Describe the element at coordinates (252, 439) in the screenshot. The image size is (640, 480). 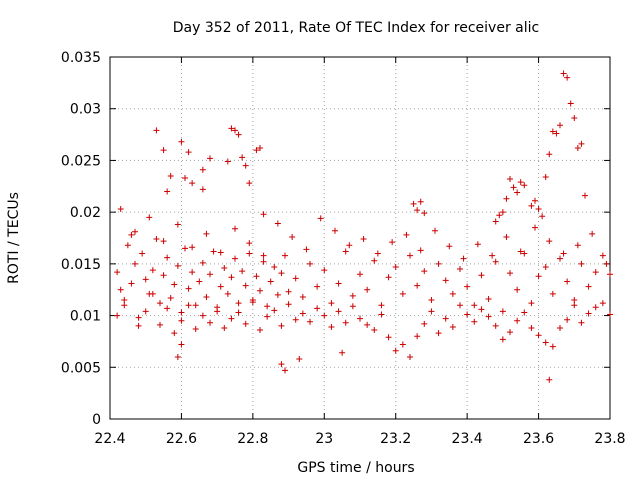
I see `x-tick-label: 22.8` at that location.